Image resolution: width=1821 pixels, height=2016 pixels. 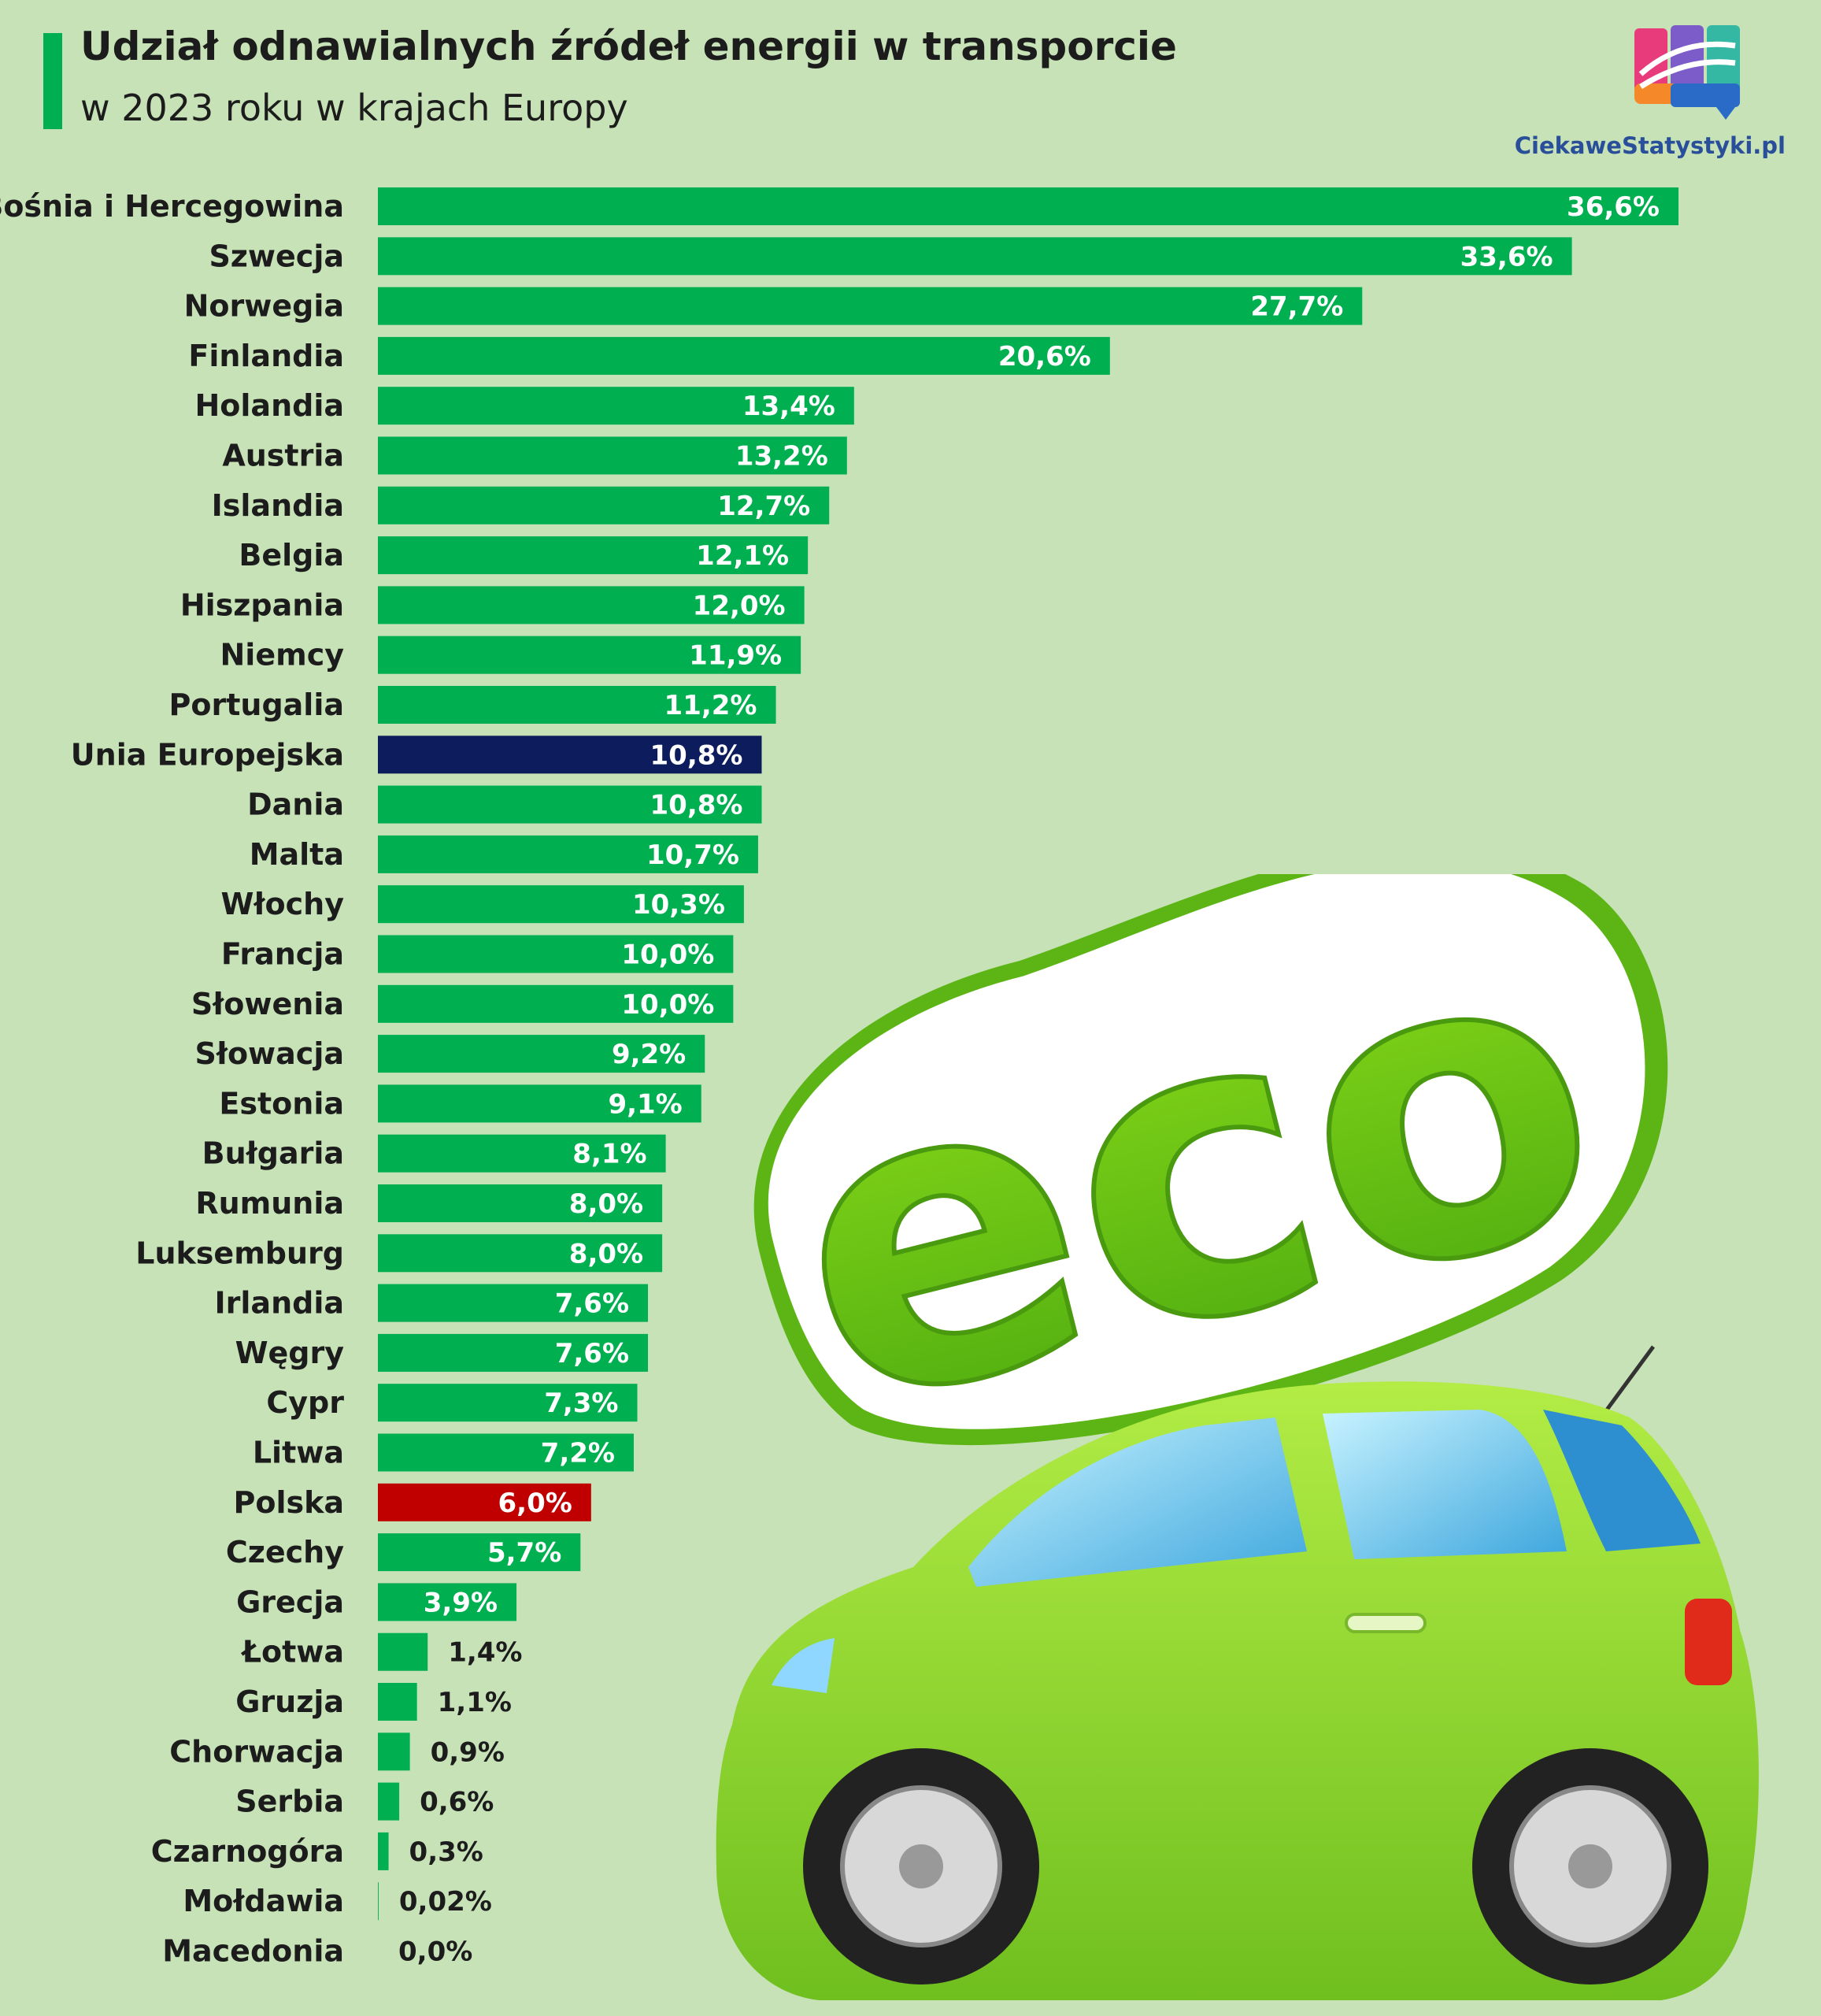 I want to click on category-label-malta: Malta, so click(x=297, y=854).